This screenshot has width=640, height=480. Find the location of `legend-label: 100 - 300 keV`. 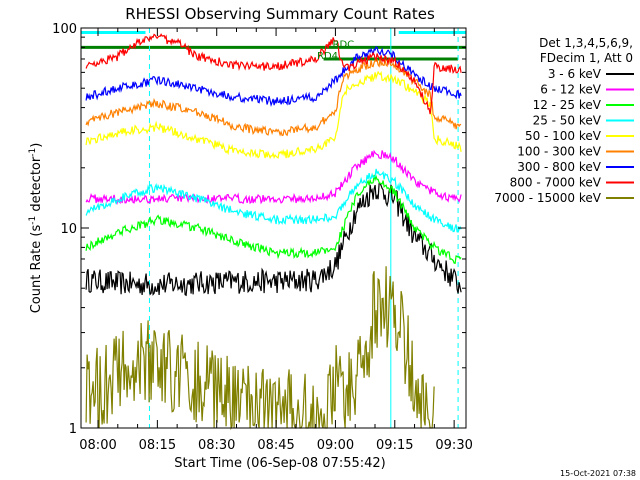

legend-label: 100 - 300 keV is located at coordinates (559, 152).